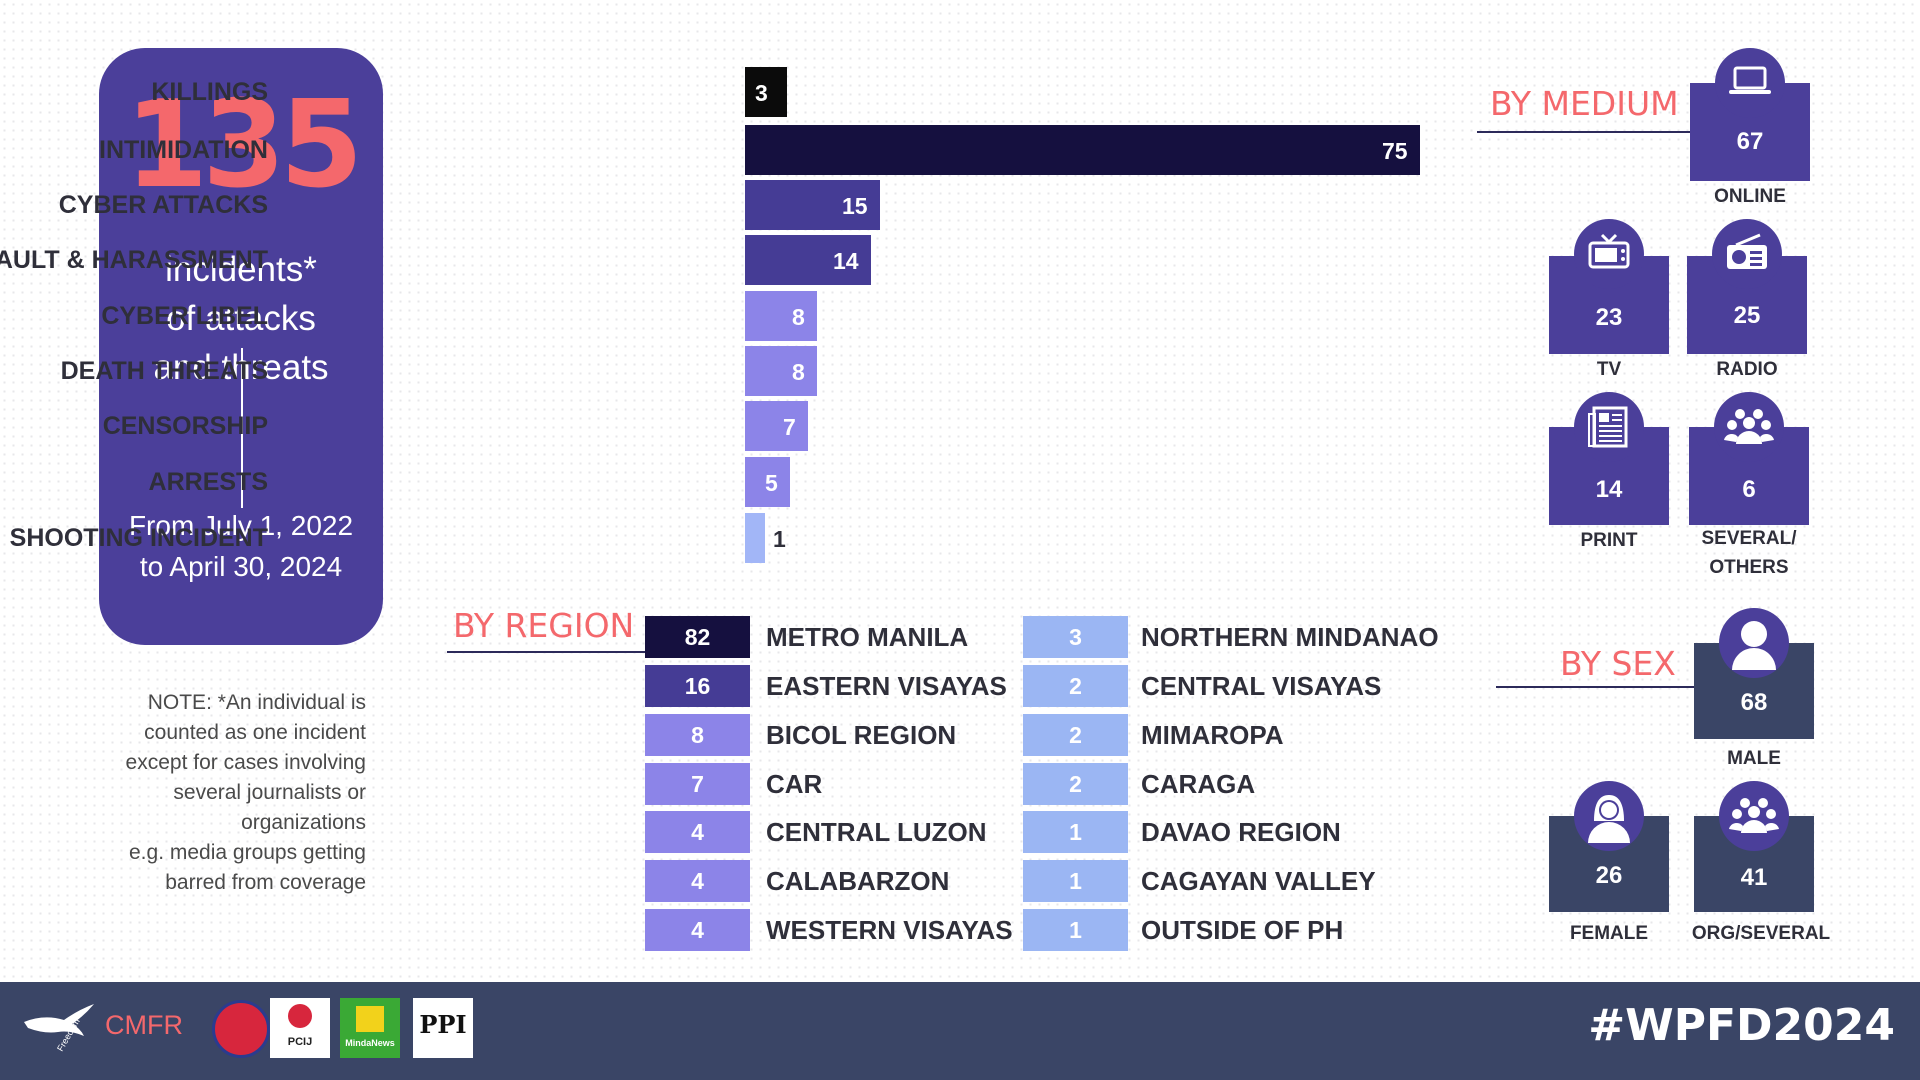 This screenshot has width=1920, height=1080. Describe the element at coordinates (1609, 540) in the screenshot. I see `print-label: PRINT` at that location.